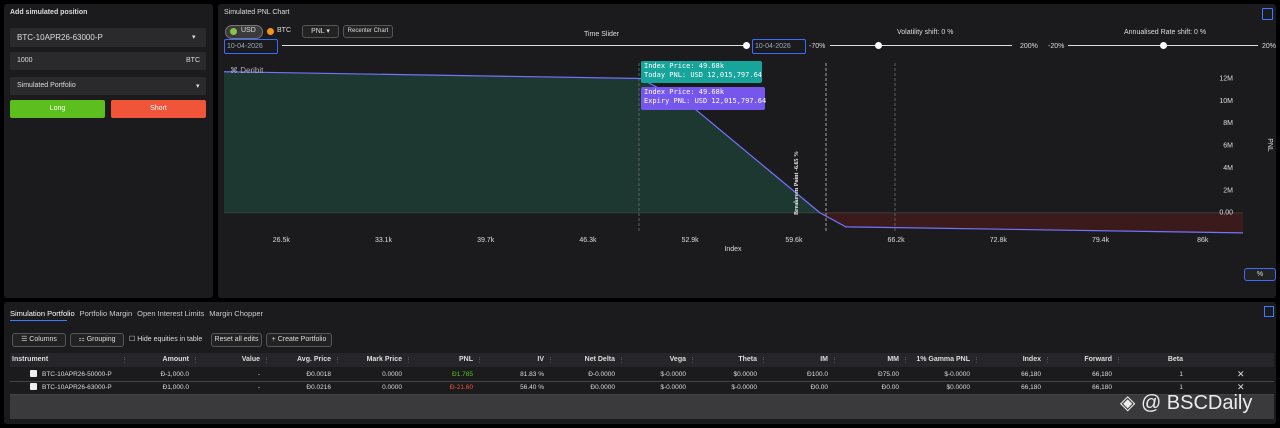 Image resolution: width=1280 pixels, height=428 pixels. Describe the element at coordinates (1203, 240) in the screenshot. I see `x-tick-label: 86k` at that location.